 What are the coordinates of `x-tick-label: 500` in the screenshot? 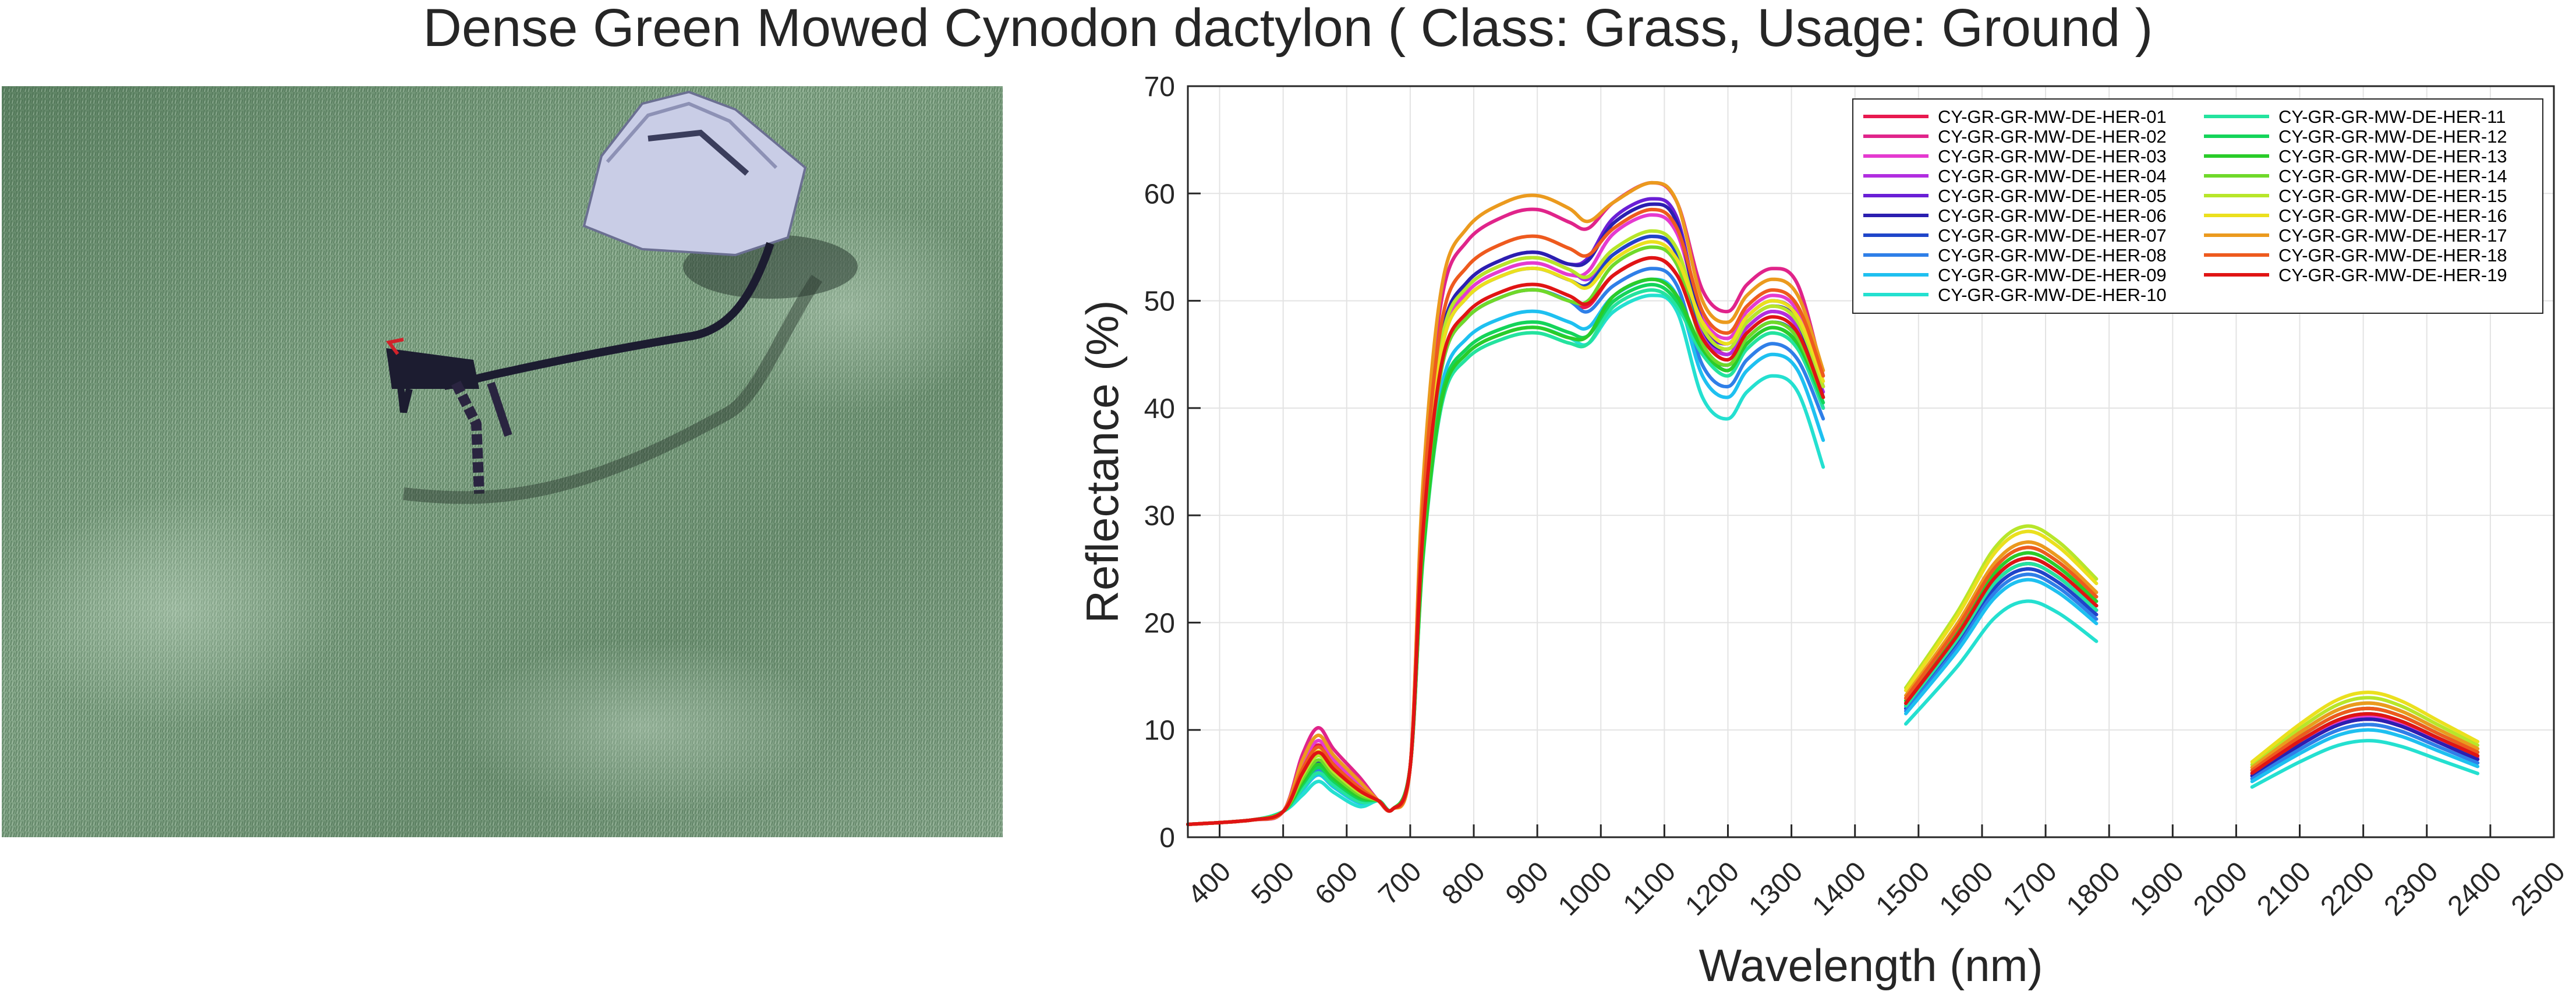 It's located at (1273, 884).